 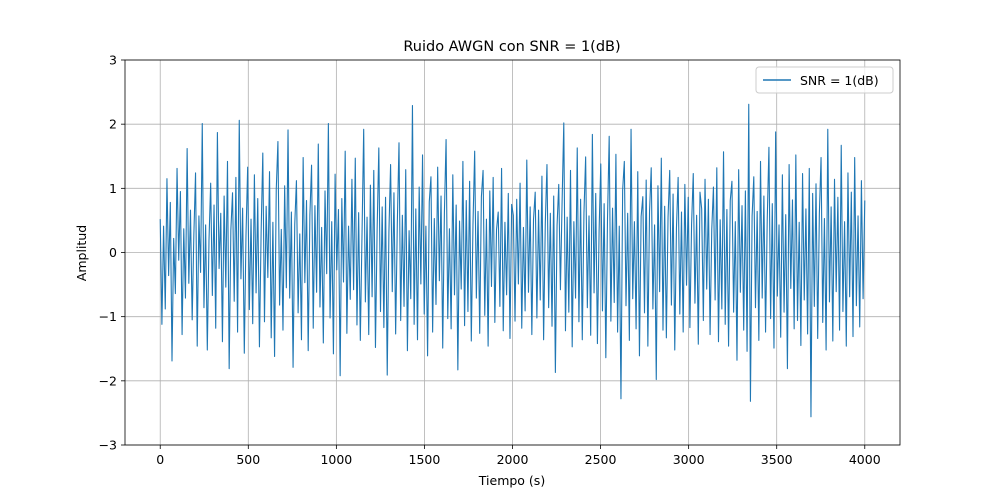 I want to click on x-tick-label: 3000, so click(x=689, y=459).